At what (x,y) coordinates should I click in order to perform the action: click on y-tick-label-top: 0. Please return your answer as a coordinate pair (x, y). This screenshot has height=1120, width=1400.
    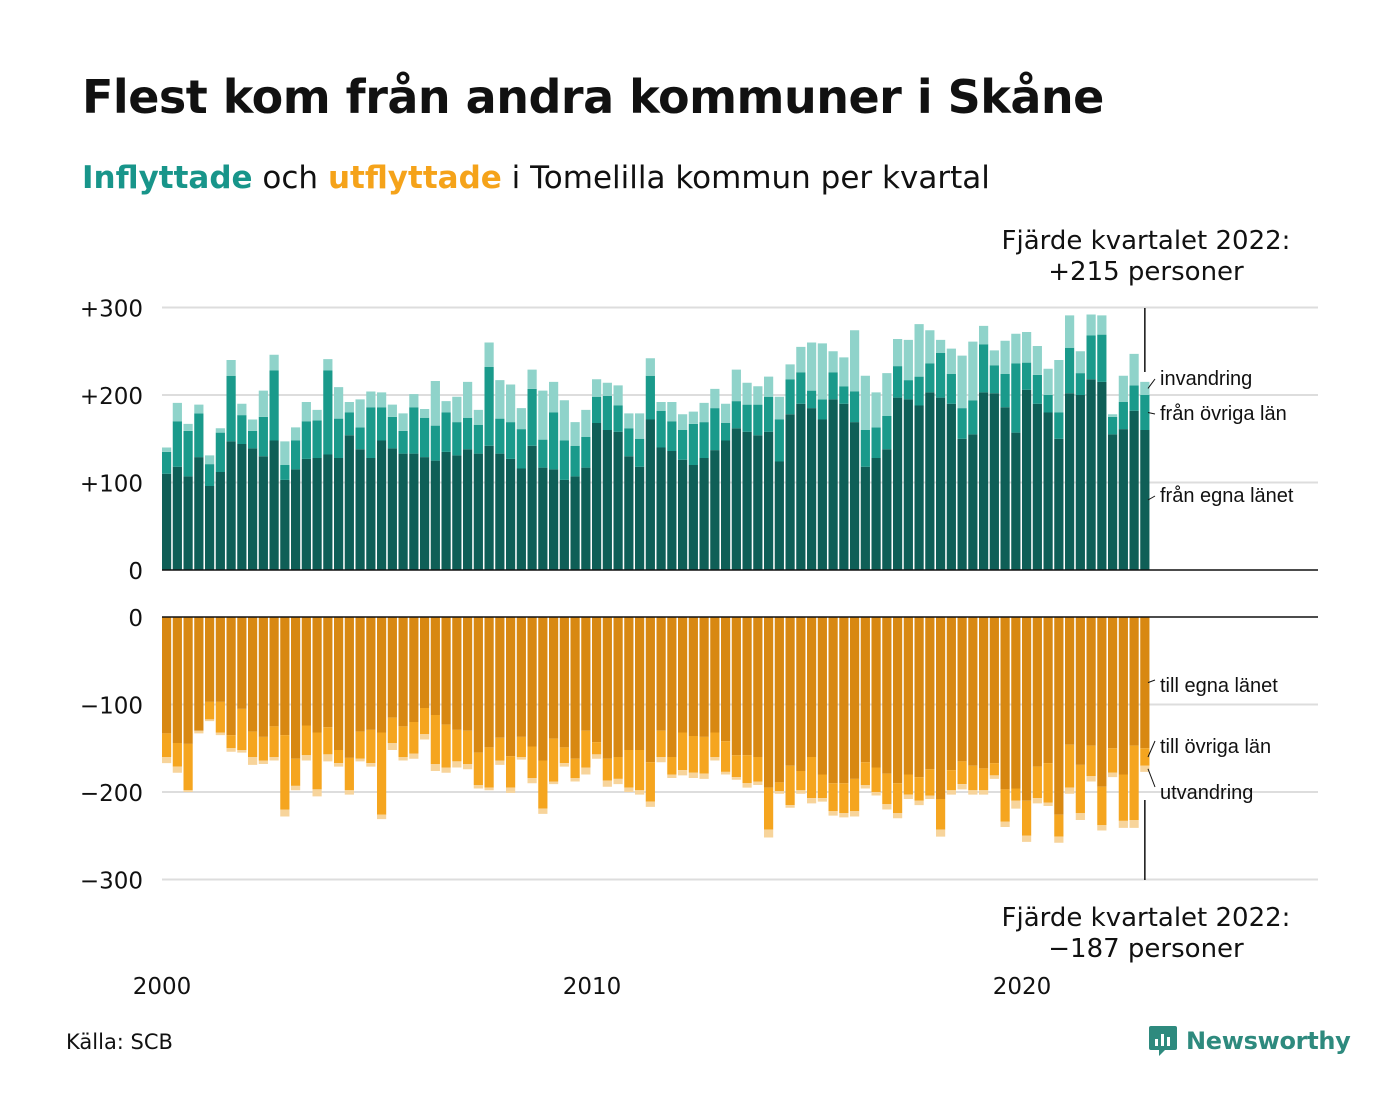
    Looking at the image, I should click on (135, 572).